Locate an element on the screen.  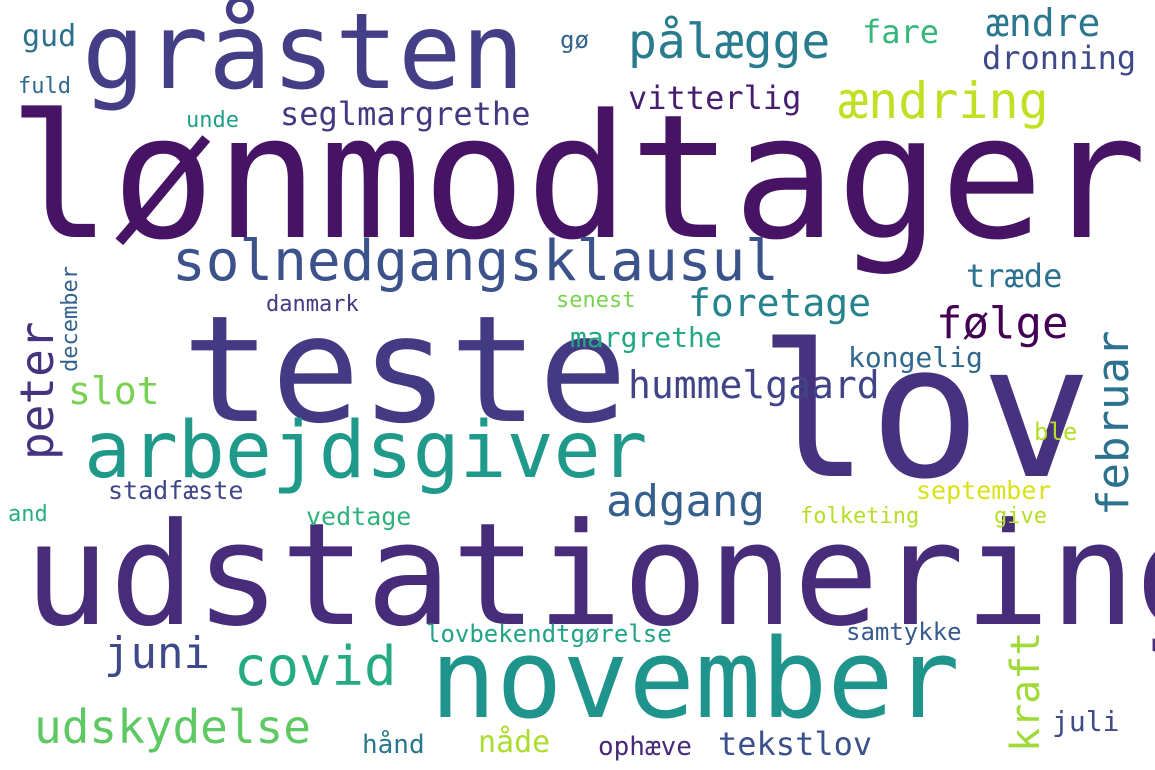
word-adgang: adgang is located at coordinates (685, 501).